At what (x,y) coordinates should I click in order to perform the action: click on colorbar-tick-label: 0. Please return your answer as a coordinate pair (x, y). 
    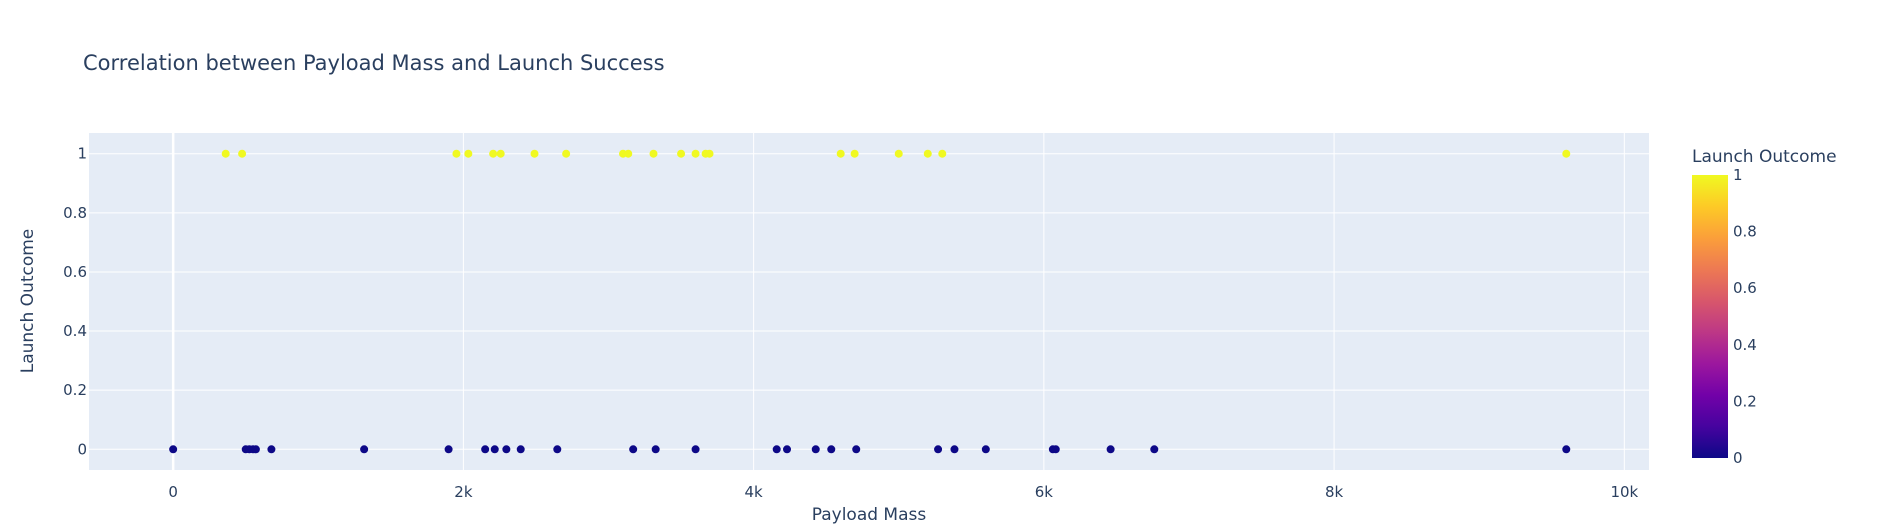
    Looking at the image, I should click on (1738, 458).